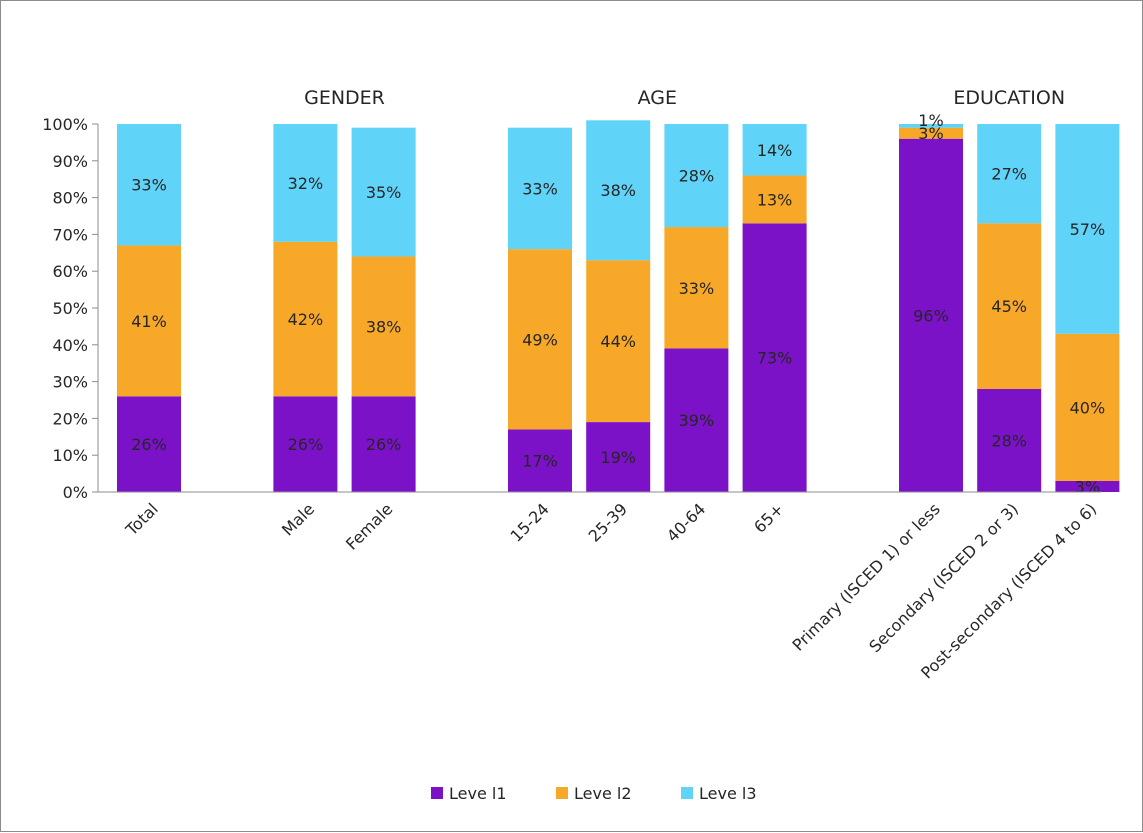  I want to click on x-tick-label: 65+, so click(768, 517).